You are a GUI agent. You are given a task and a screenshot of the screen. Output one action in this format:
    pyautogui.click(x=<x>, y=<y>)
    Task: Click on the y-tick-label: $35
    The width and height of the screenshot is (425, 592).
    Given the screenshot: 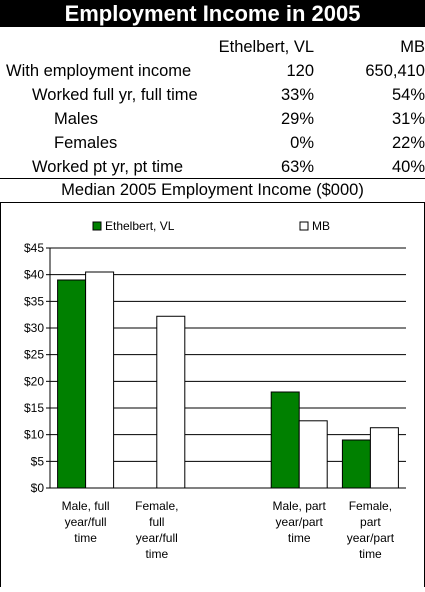 What is the action you would take?
    pyautogui.click(x=34, y=301)
    